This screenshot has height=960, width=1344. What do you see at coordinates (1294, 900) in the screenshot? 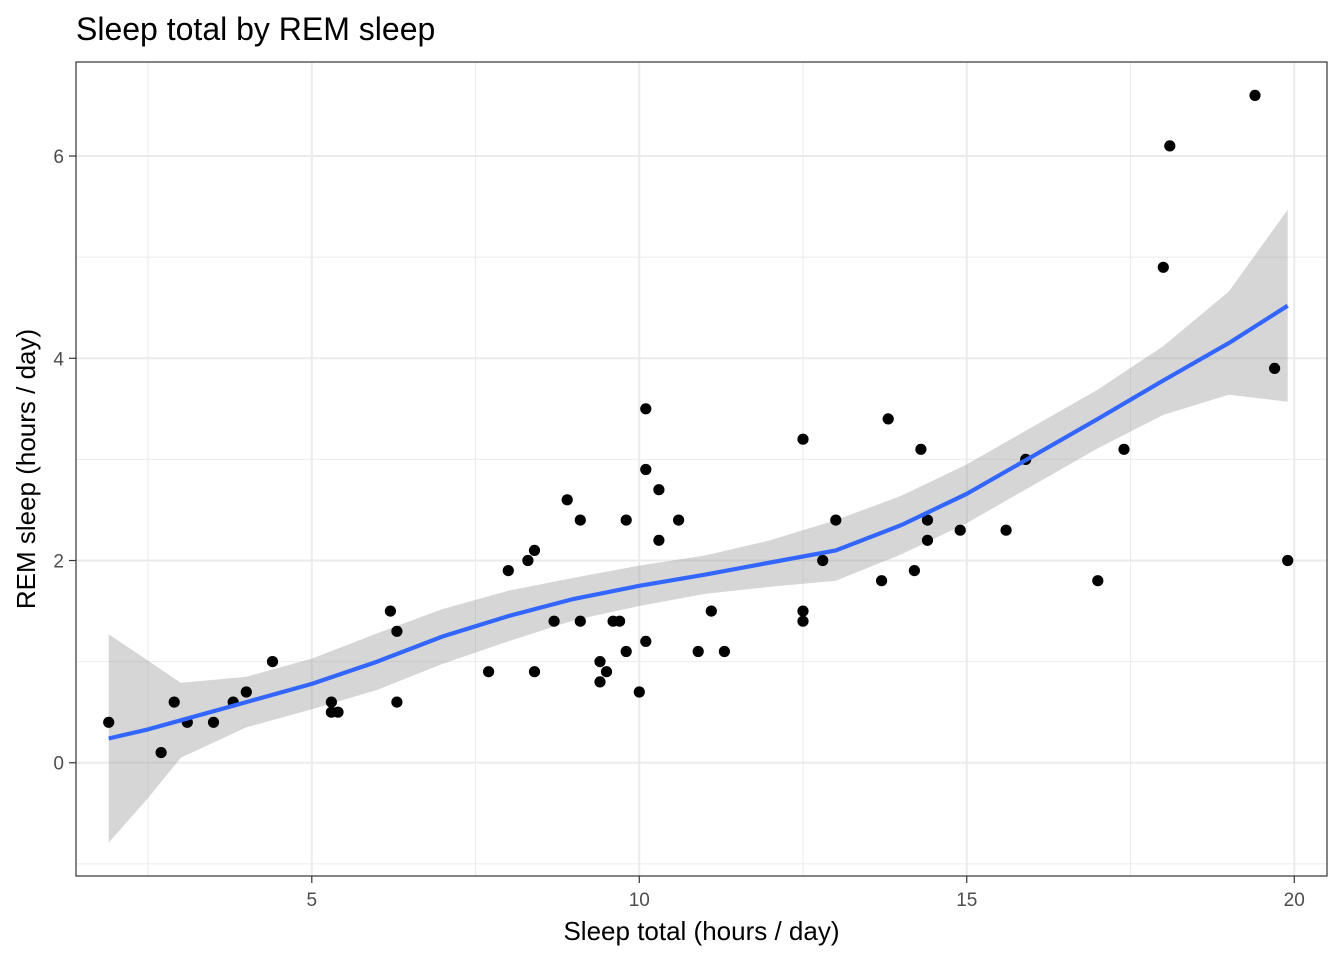
I see `x-tick-label: 20` at bounding box center [1294, 900].